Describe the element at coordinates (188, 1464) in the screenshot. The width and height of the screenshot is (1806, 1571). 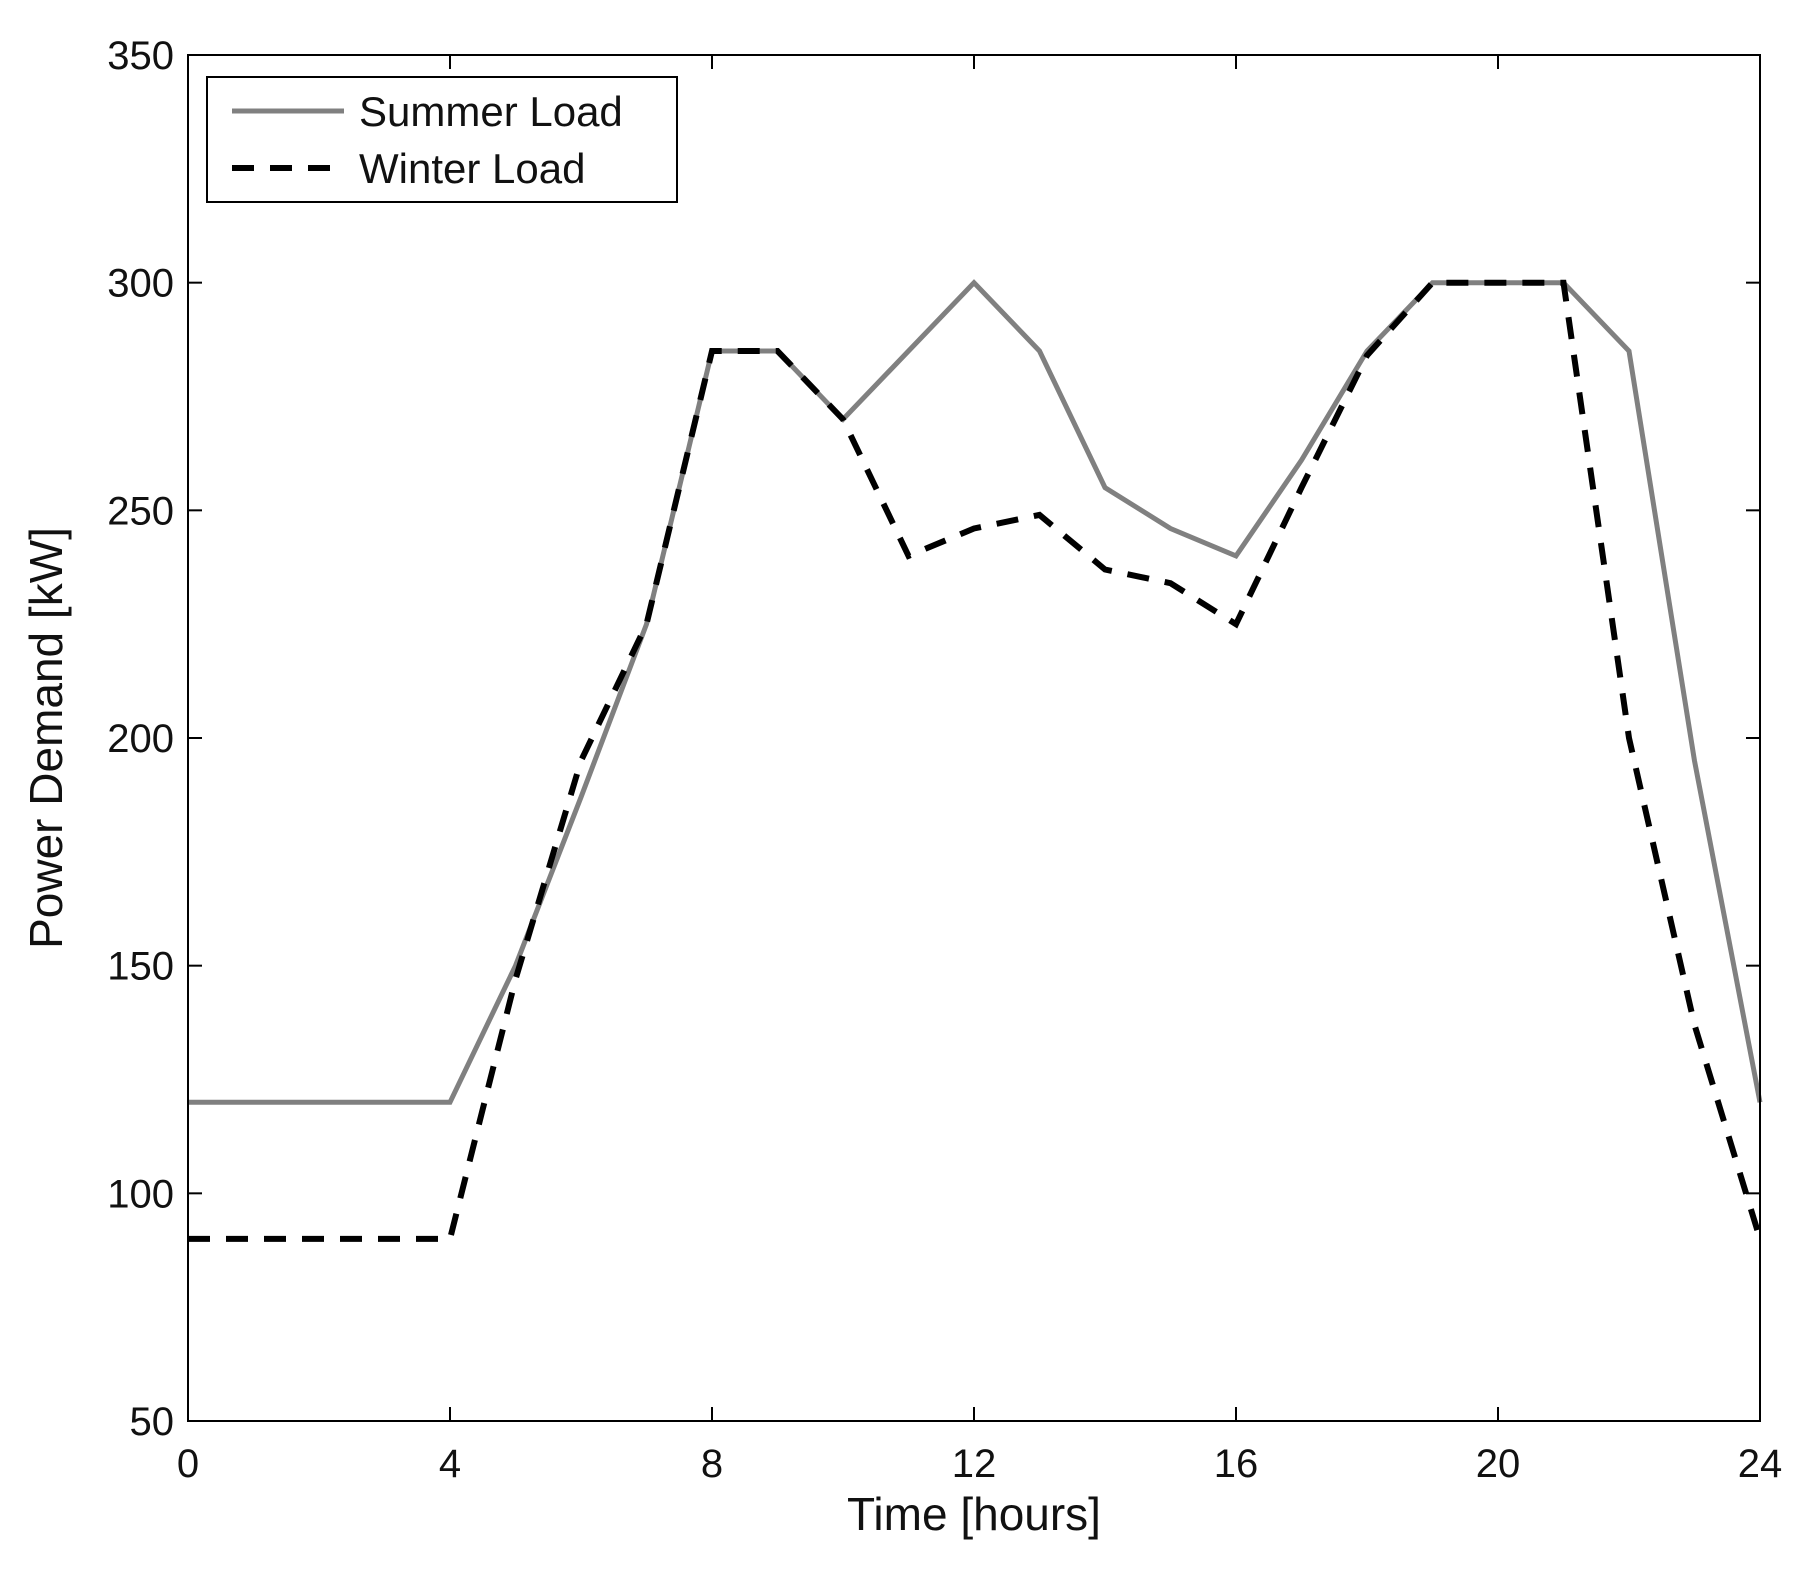
I see `x-tick-label: 0` at that location.